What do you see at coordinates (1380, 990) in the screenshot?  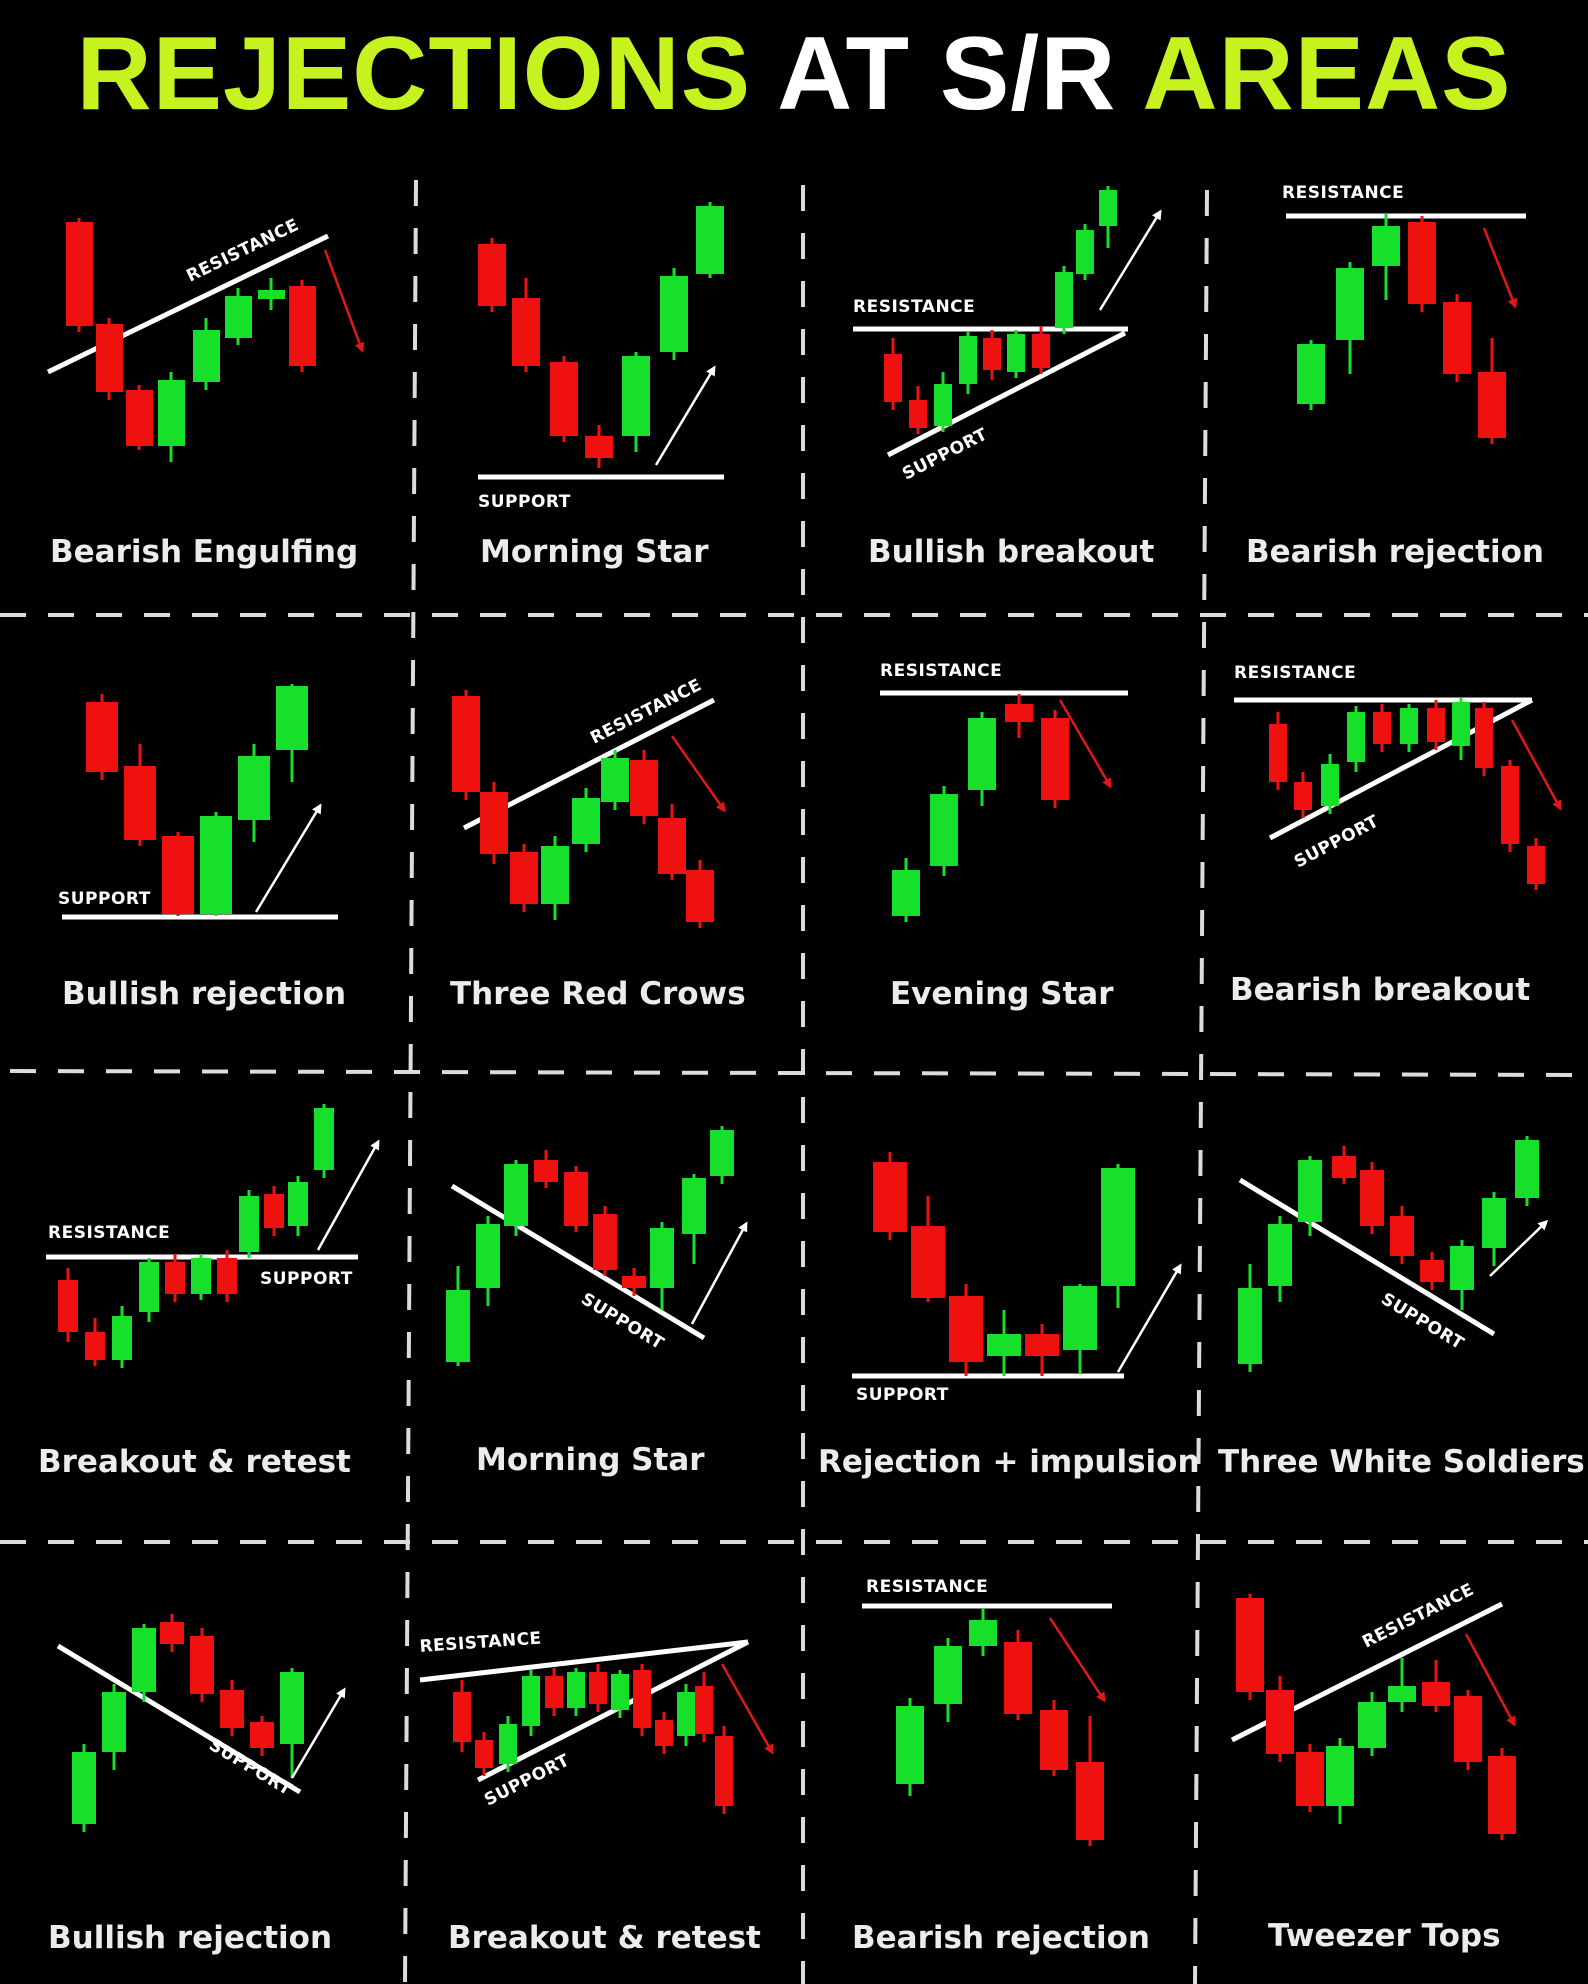 I see `pattern-caption: Bearish breakout` at bounding box center [1380, 990].